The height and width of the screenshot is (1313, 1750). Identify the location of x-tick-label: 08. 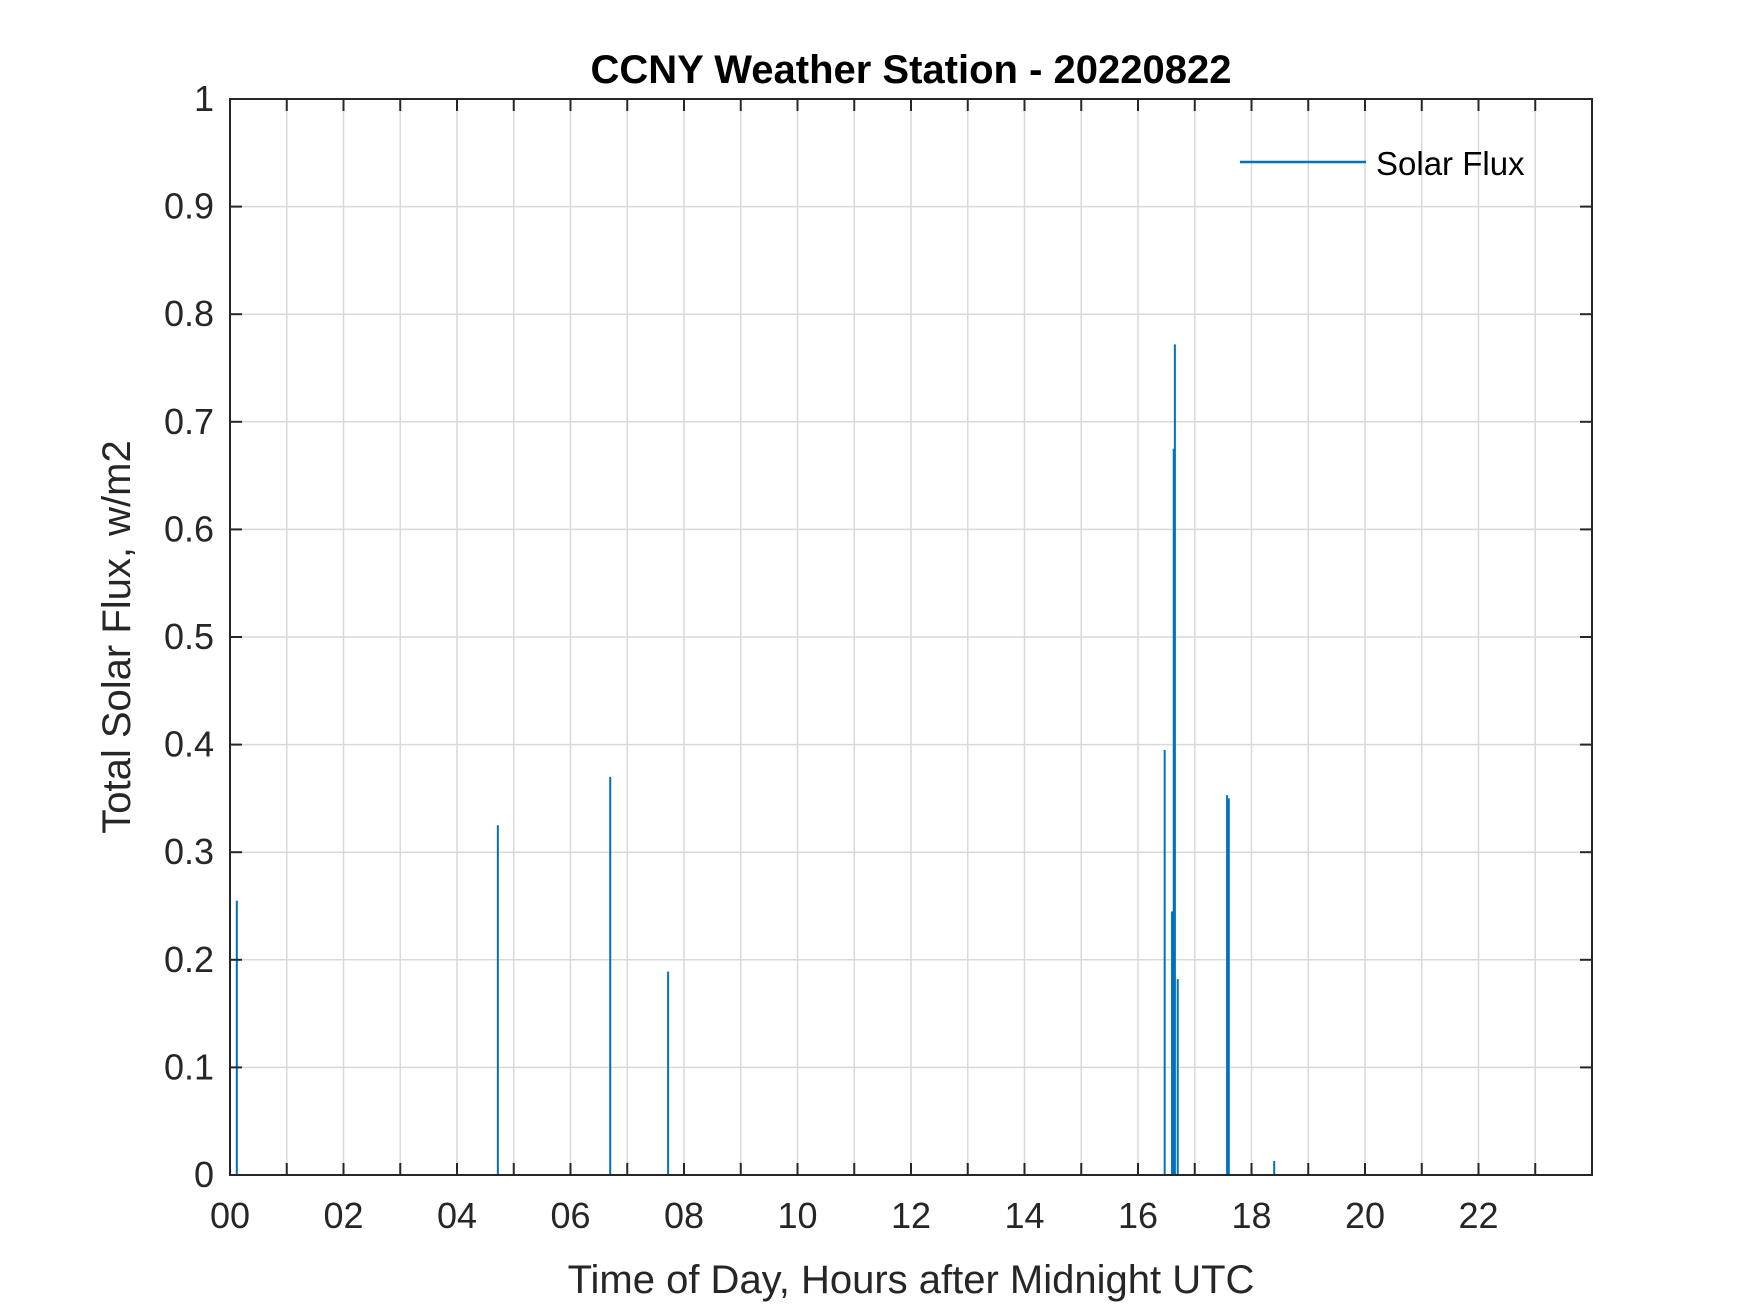
(684, 1215).